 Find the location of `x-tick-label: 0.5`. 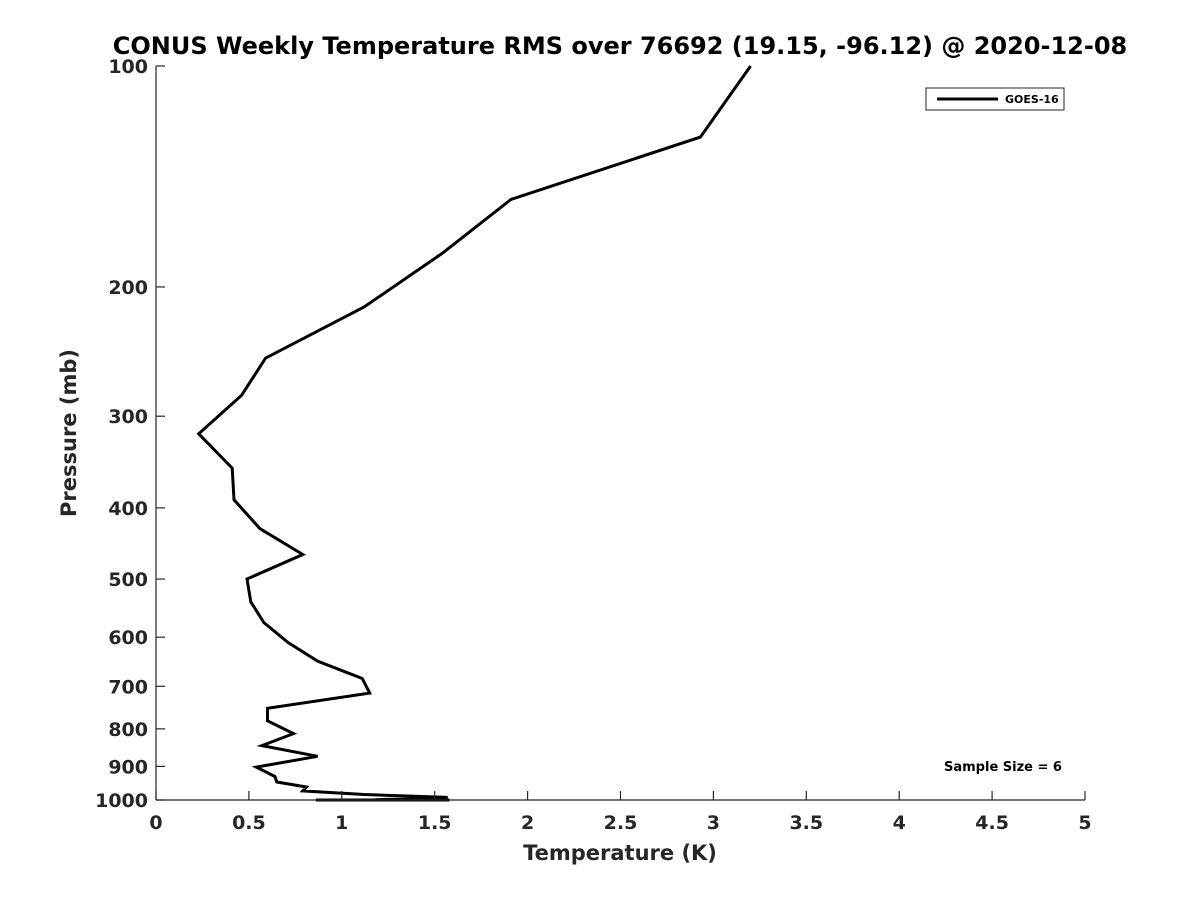

x-tick-label: 0.5 is located at coordinates (249, 823).